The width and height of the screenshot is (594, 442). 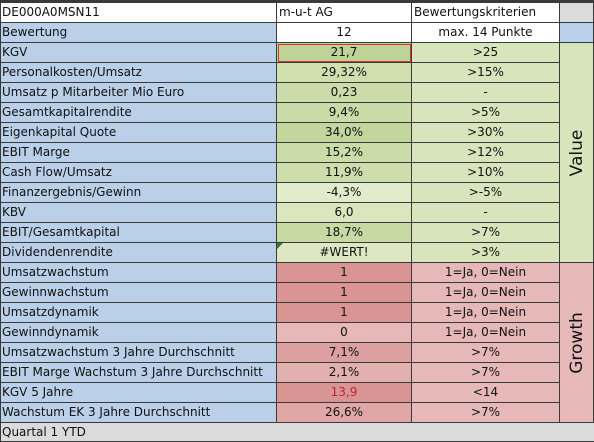 I want to click on footer-cell: Quartal 1 YTD, so click(x=297, y=432).